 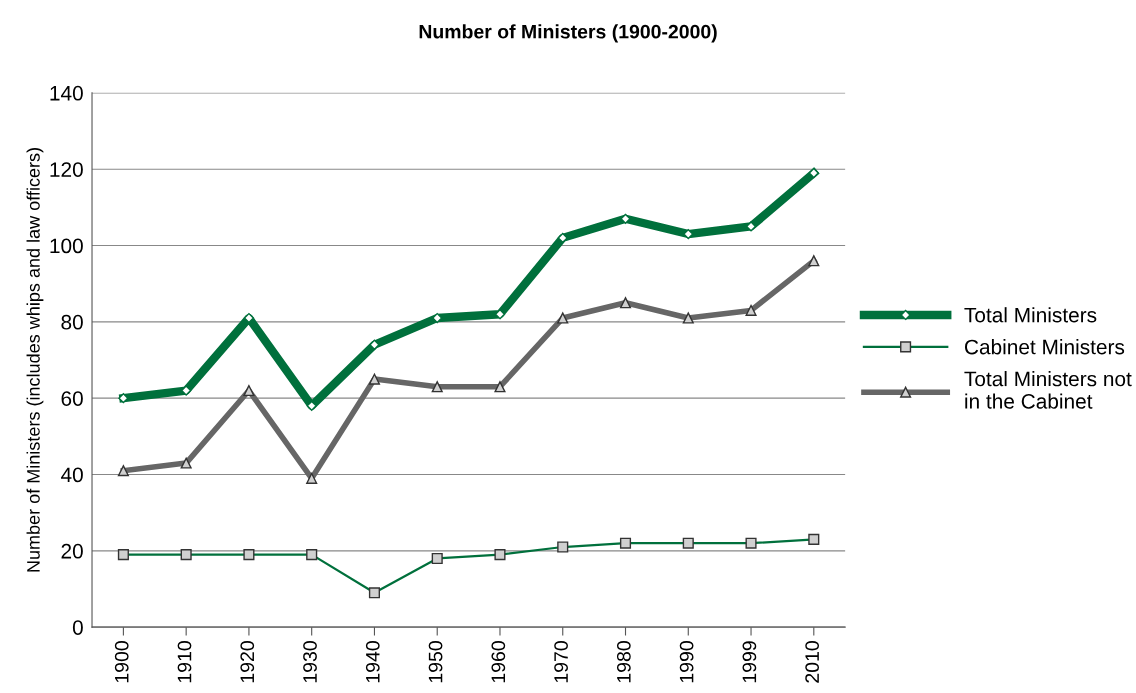 What do you see at coordinates (561, 662) in the screenshot?
I see `x-tick-label: 1970` at bounding box center [561, 662].